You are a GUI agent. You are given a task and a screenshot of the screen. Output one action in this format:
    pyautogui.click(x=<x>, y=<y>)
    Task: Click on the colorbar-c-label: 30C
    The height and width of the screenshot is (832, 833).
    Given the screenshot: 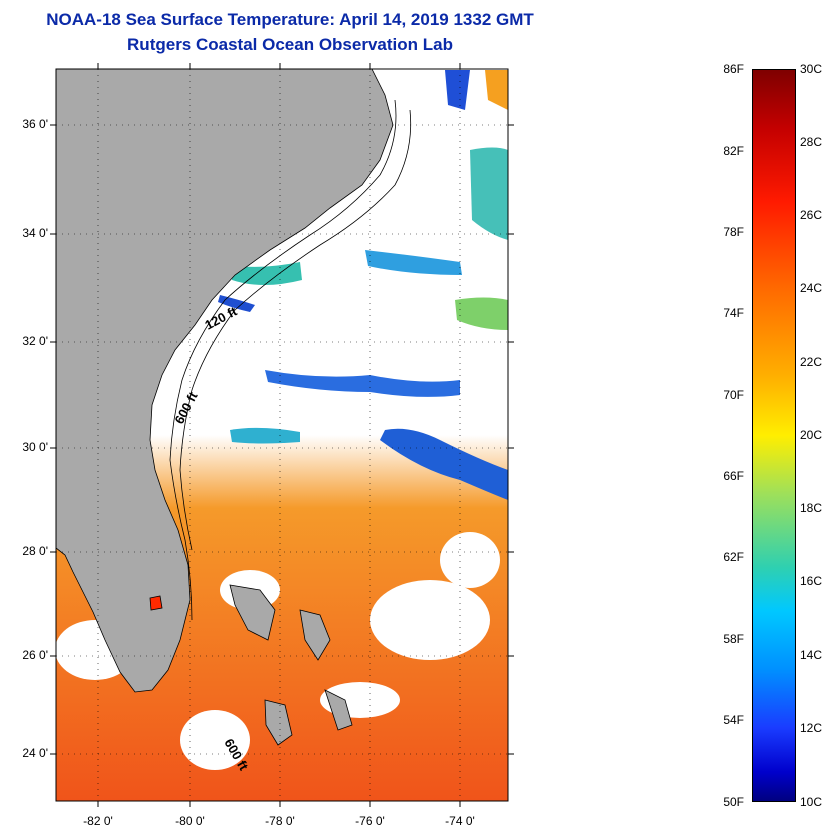 What is the action you would take?
    pyautogui.click(x=811, y=69)
    